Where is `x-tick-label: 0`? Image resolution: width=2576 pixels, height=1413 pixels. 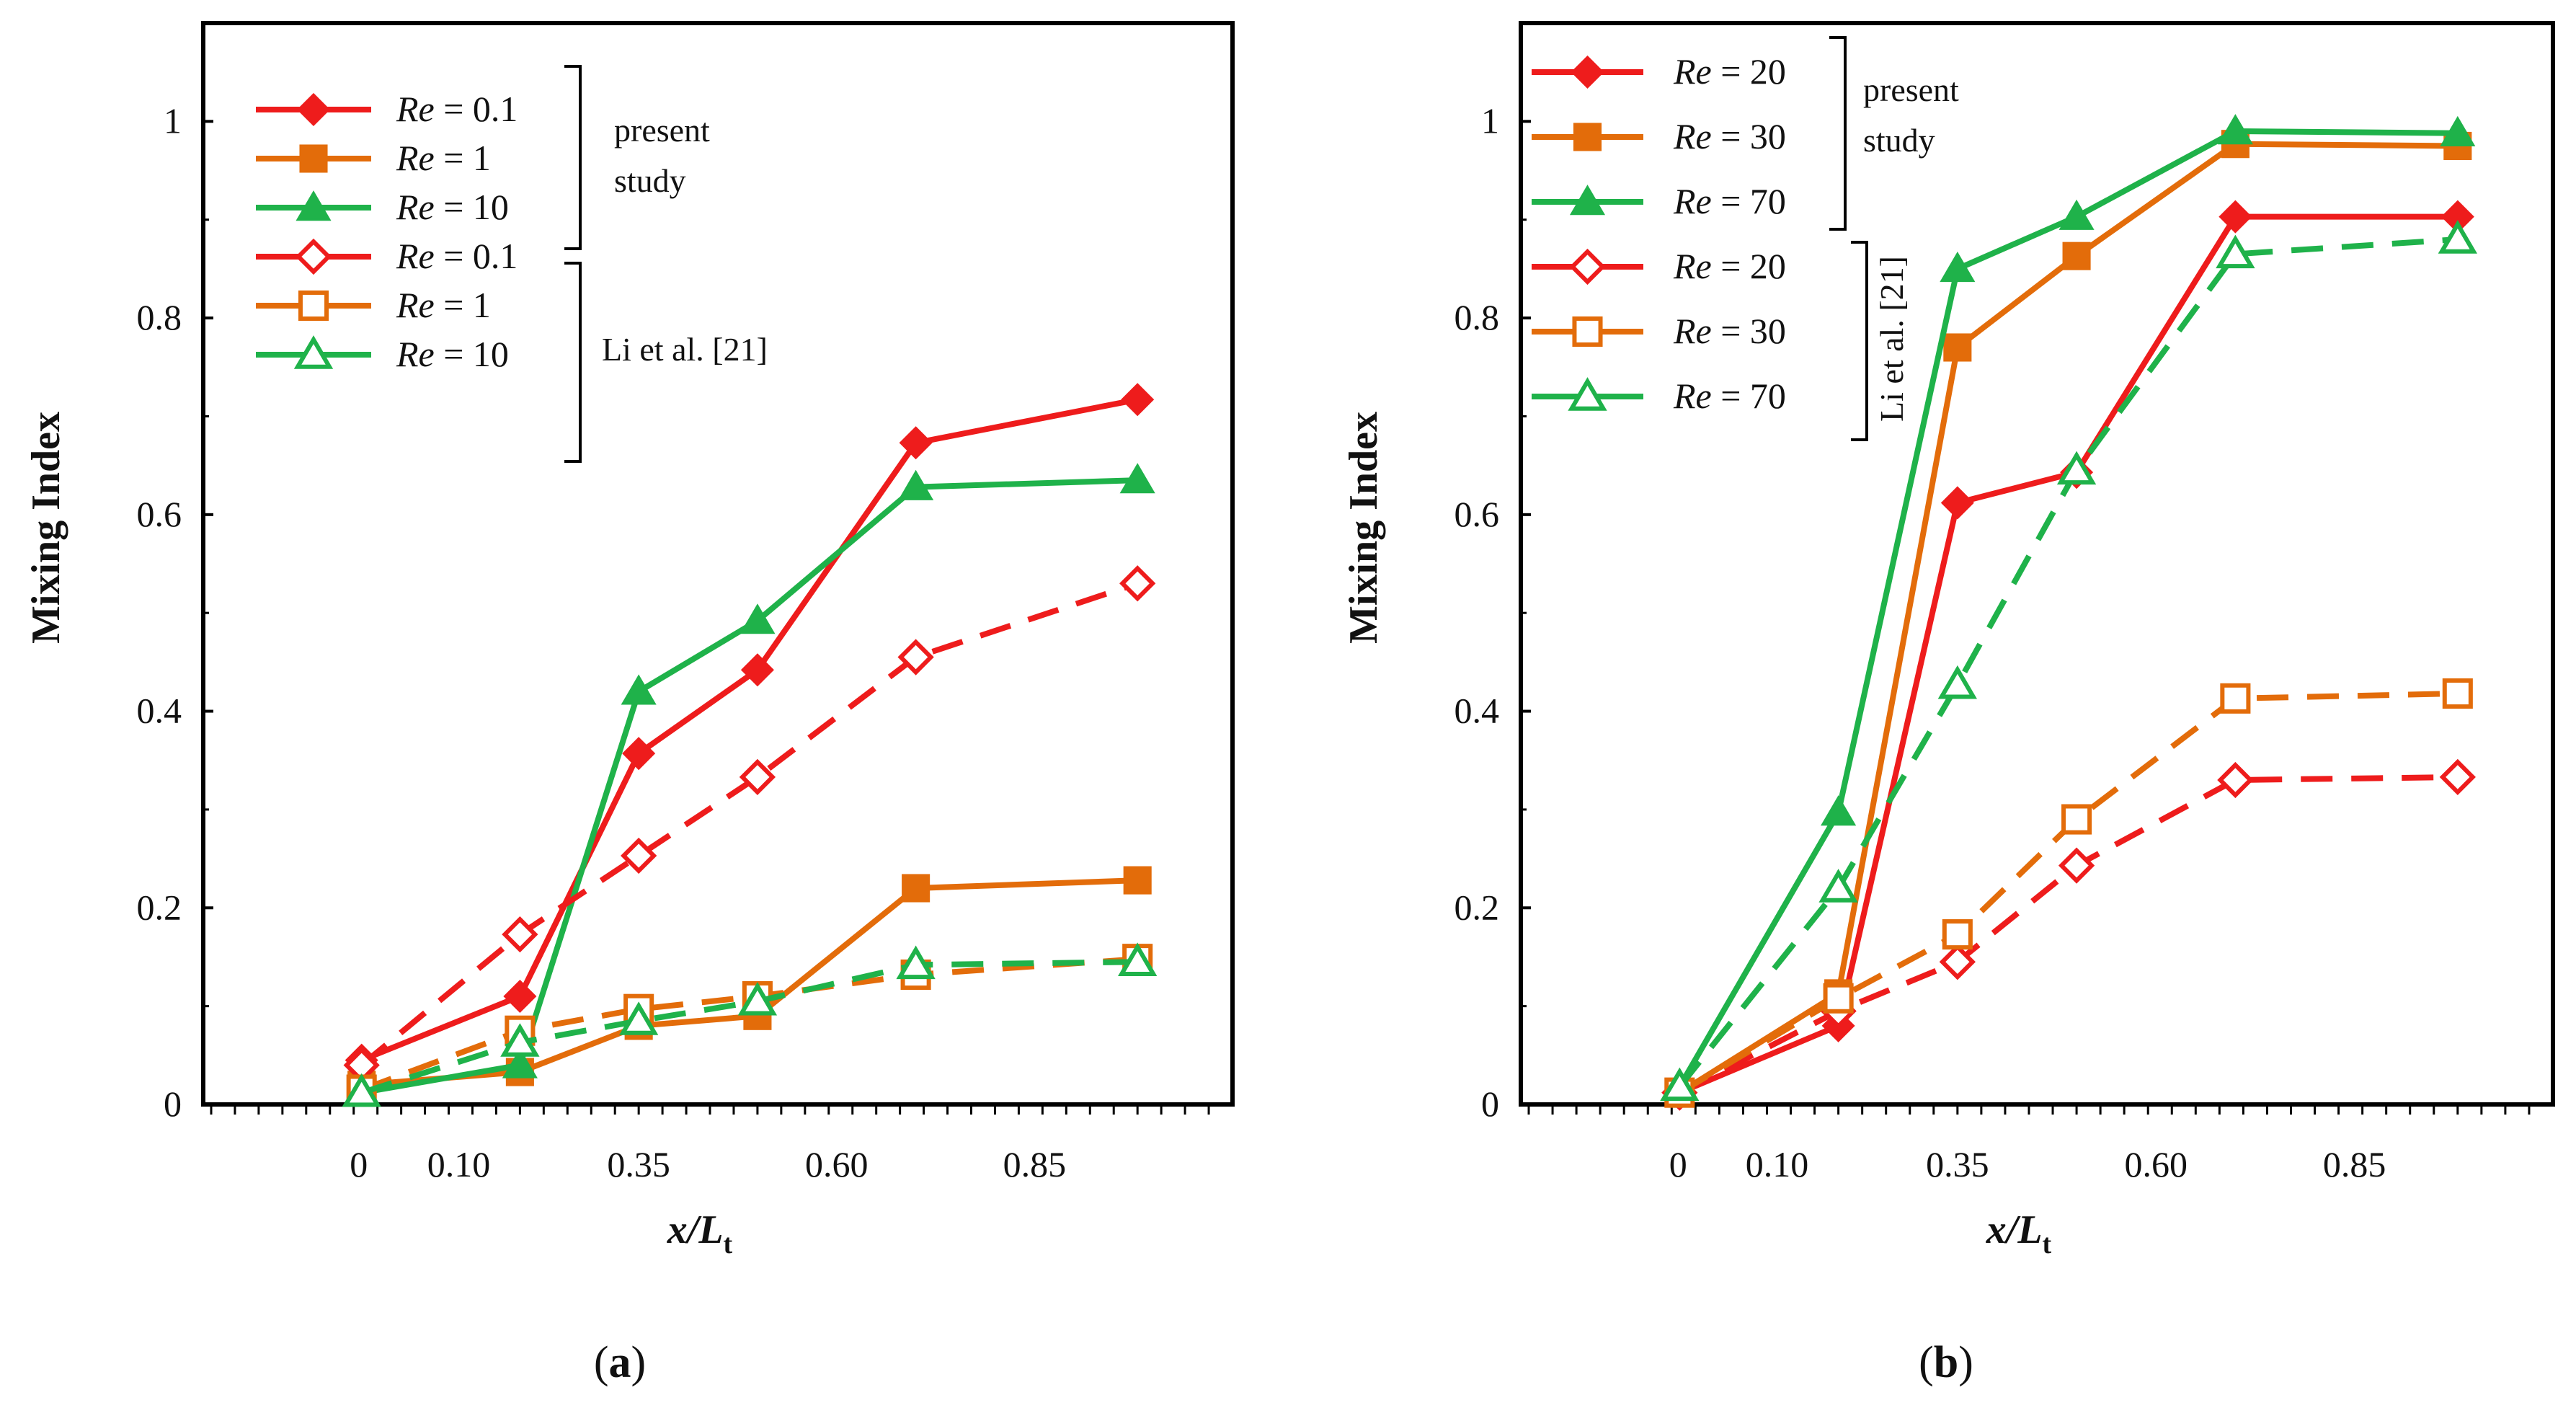
x-tick-label: 0 is located at coordinates (359, 1164).